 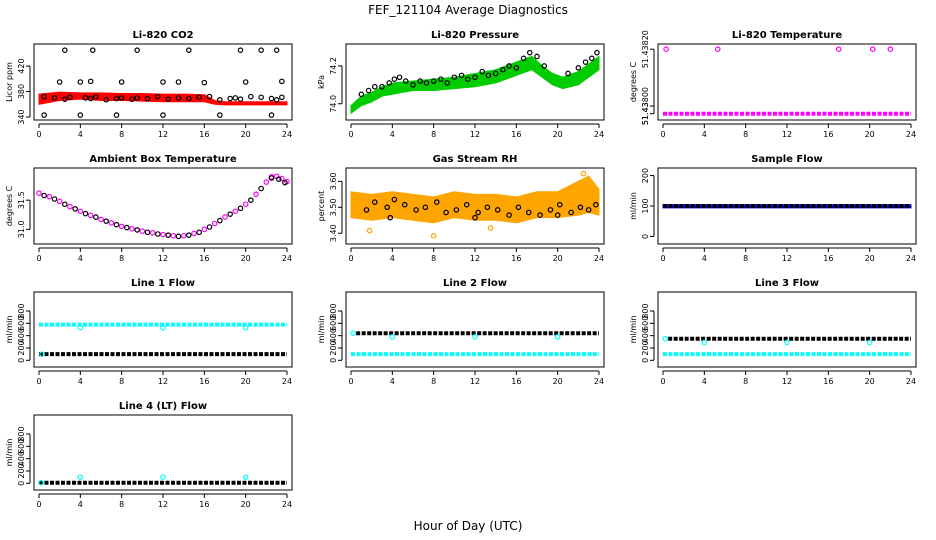 What do you see at coordinates (163, 283) in the screenshot?
I see `panel-title: Line 1 Flow` at bounding box center [163, 283].